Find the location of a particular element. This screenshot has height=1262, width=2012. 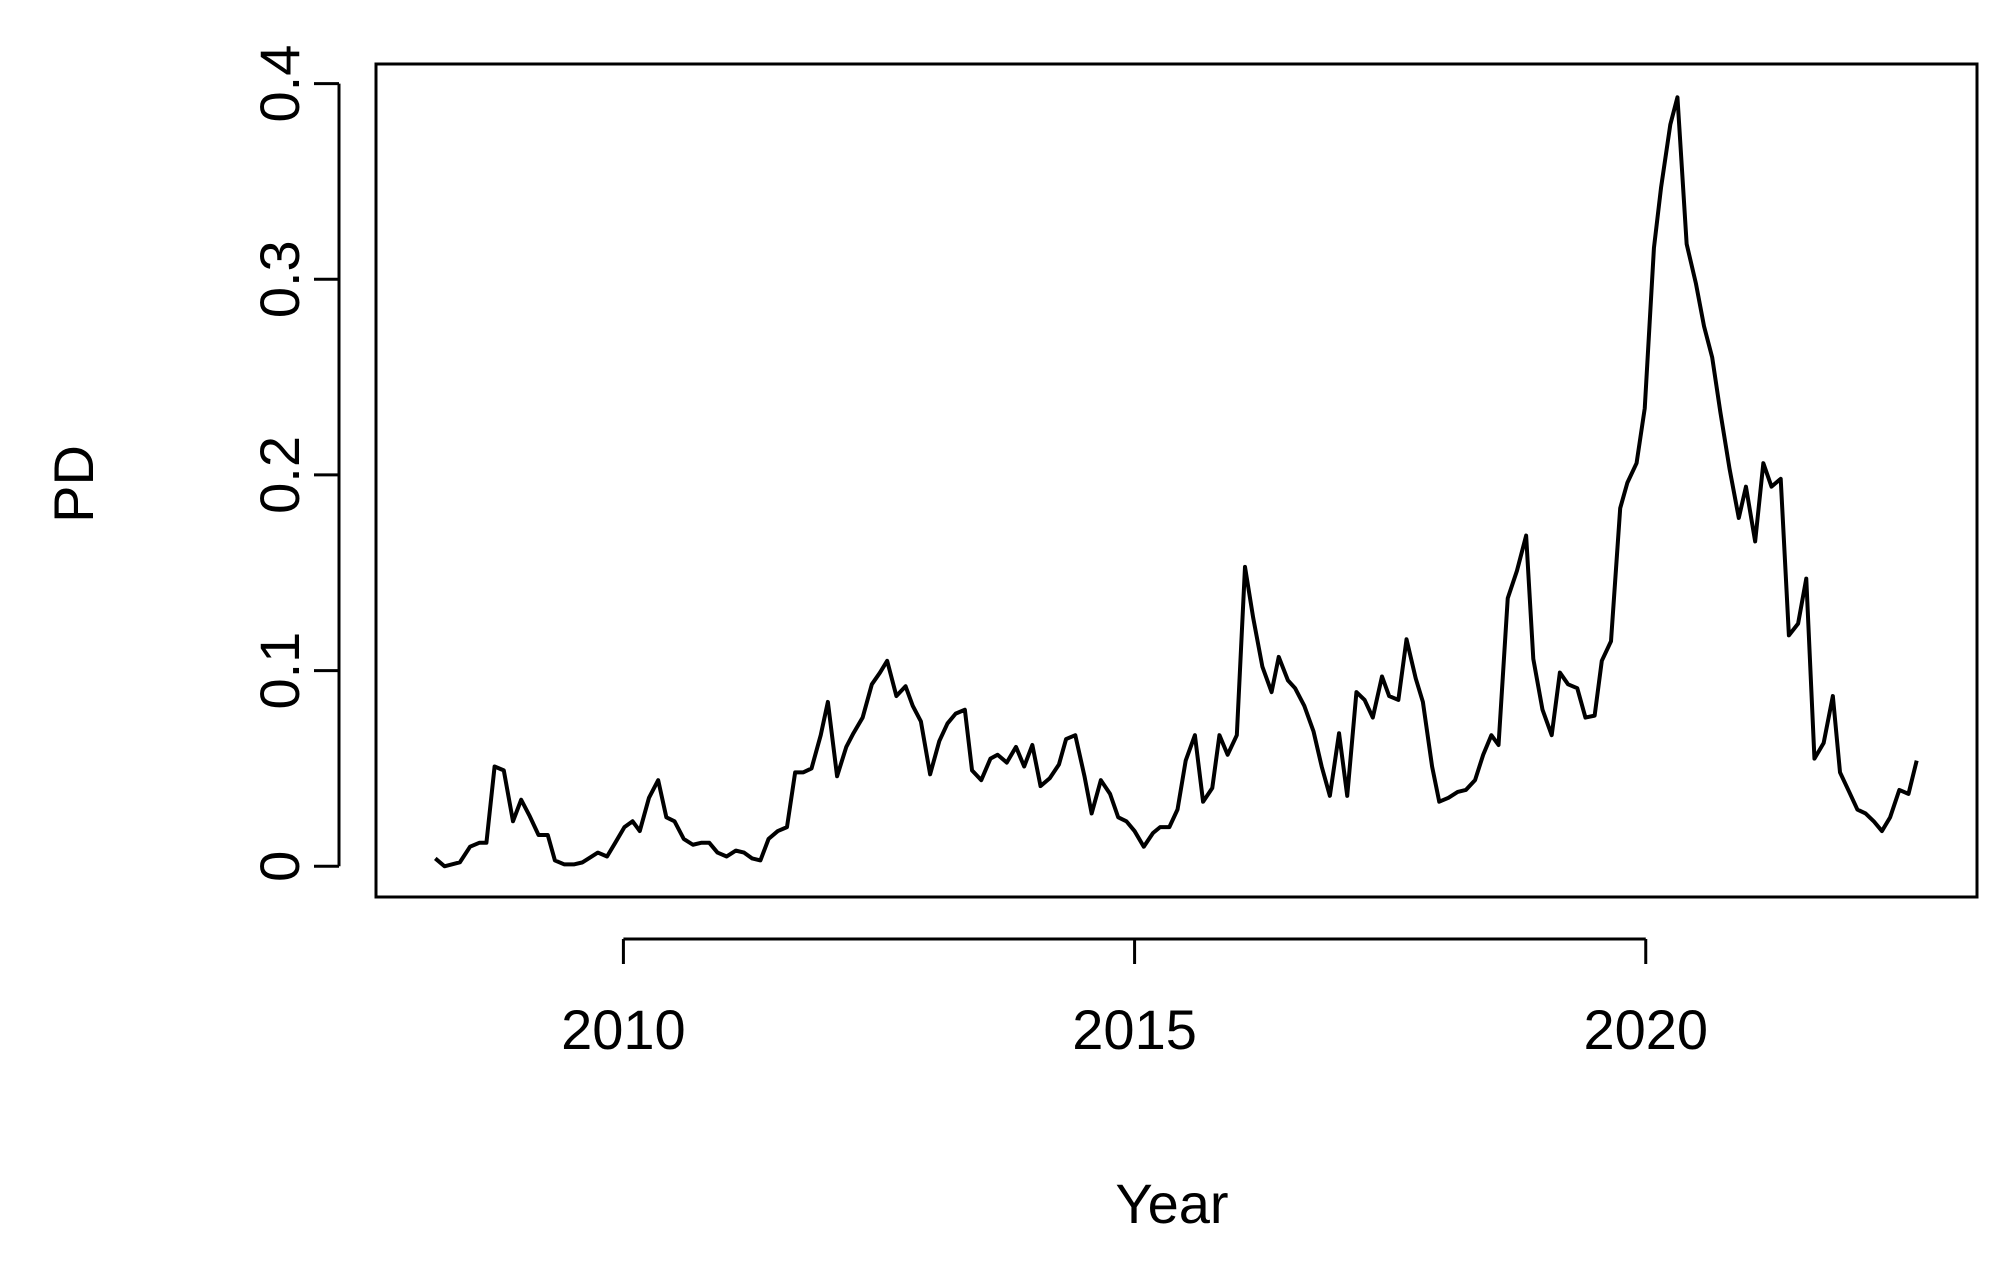

y-tick-label: 0.1 is located at coordinates (279, 671).